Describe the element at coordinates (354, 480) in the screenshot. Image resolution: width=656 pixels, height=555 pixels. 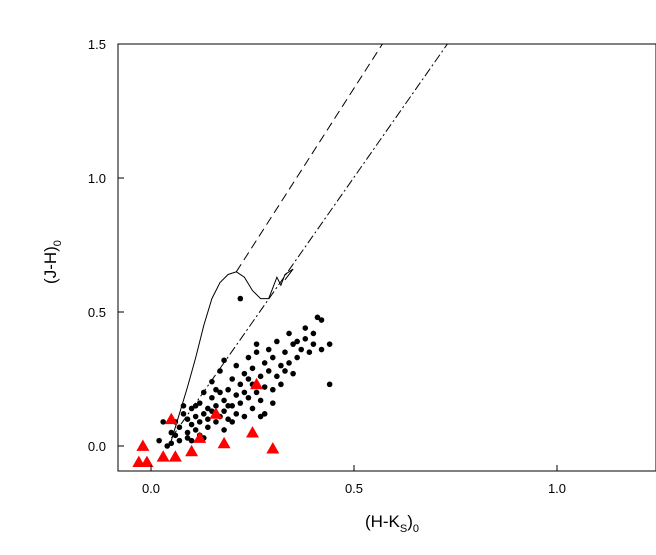
I see `x-axis: 0.0 0.5 1.0` at that location.